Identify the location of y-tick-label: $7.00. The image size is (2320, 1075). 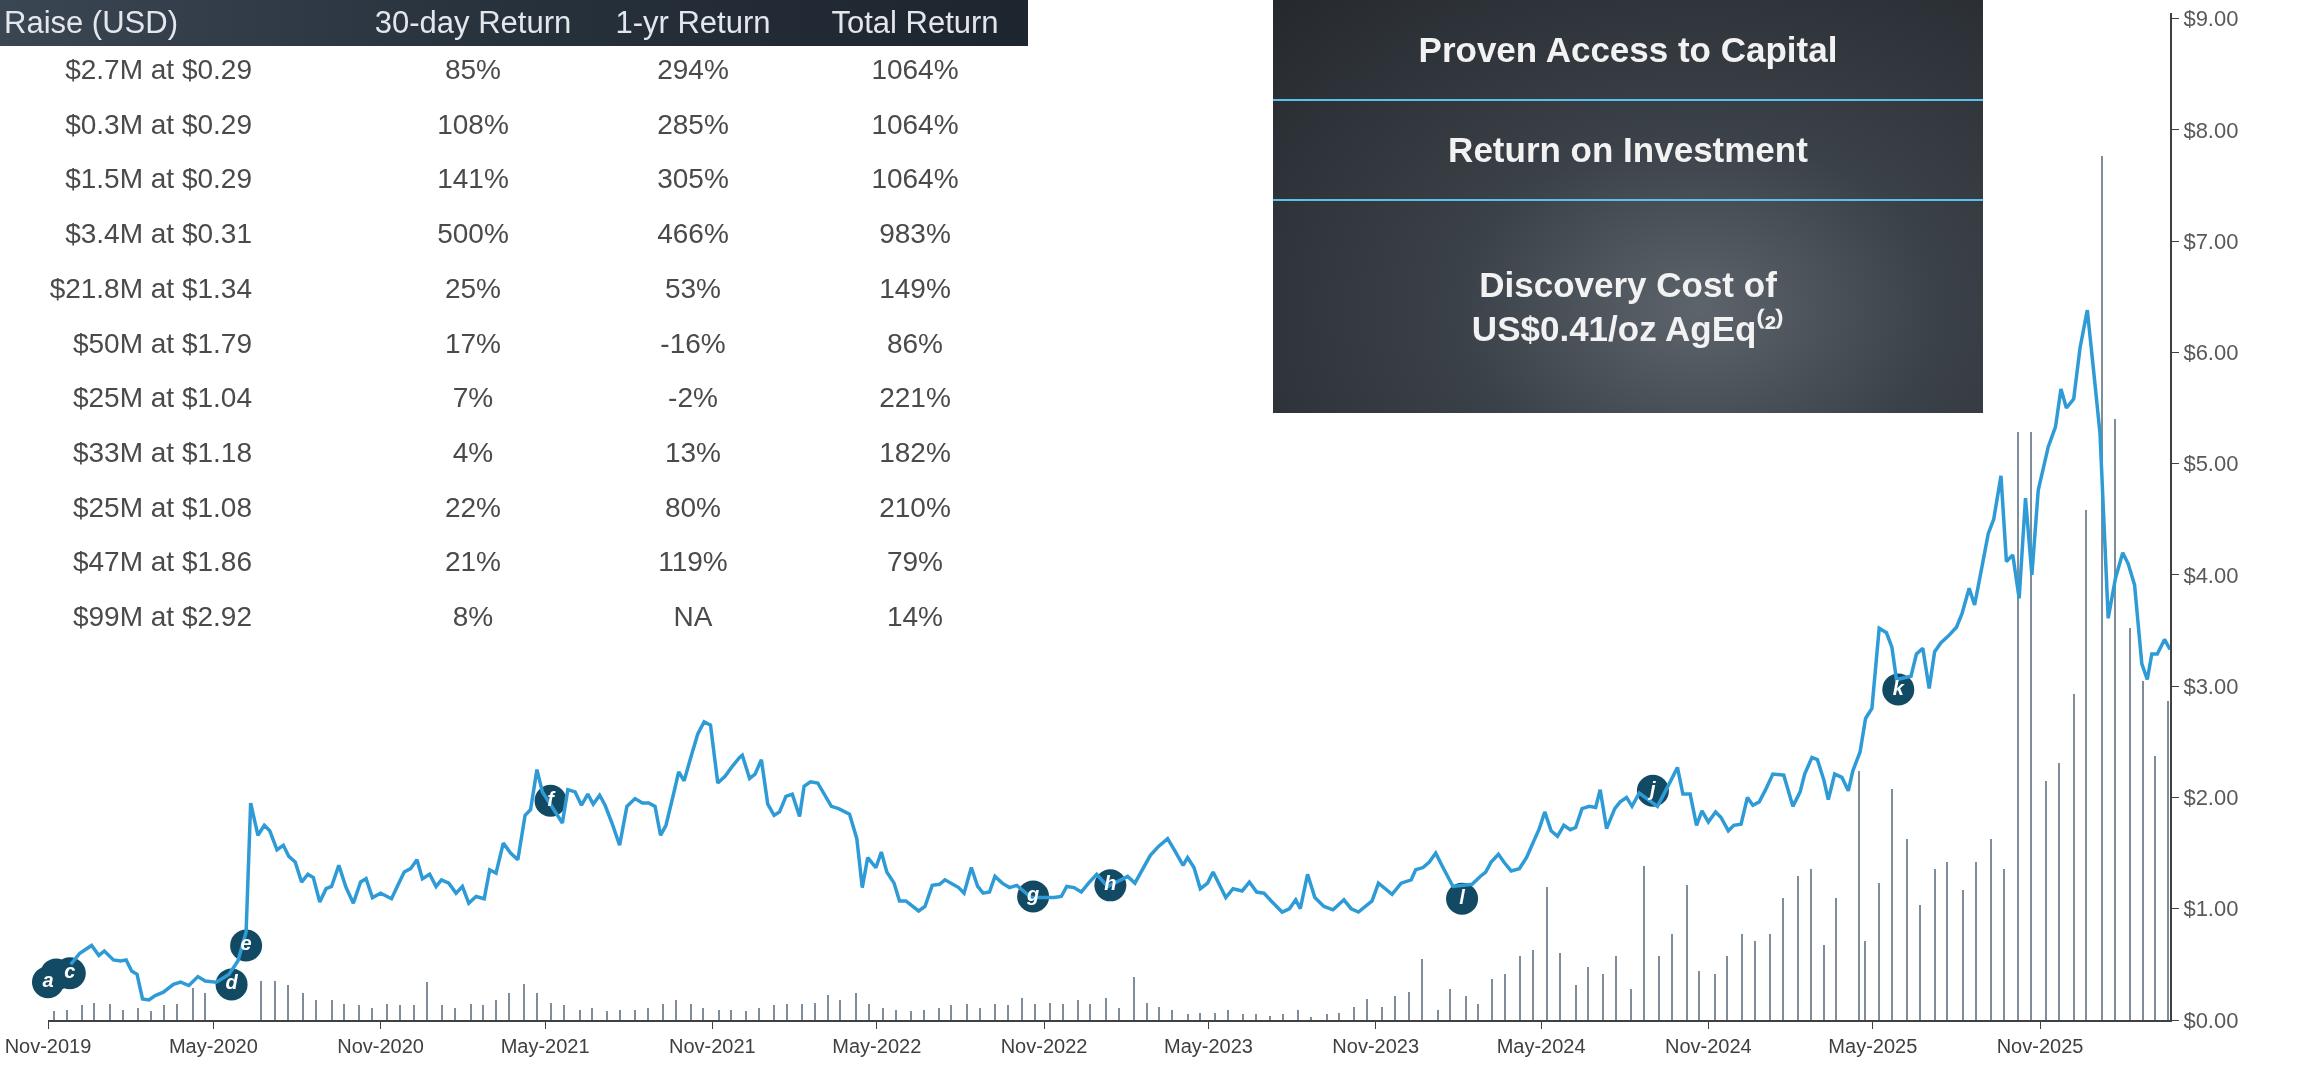
(2211, 241).